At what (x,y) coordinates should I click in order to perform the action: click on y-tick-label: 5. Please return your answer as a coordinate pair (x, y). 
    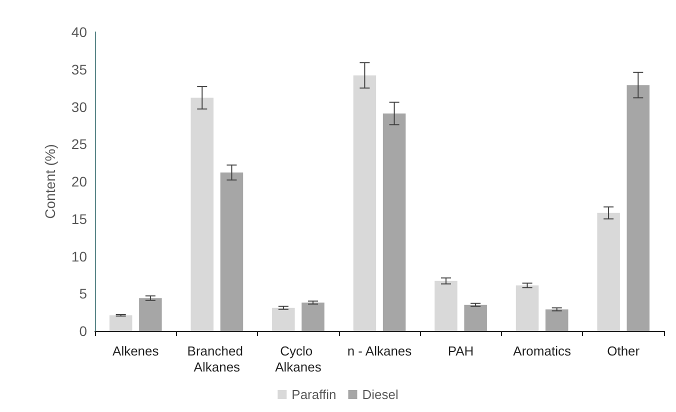
    Looking at the image, I should click on (83, 294).